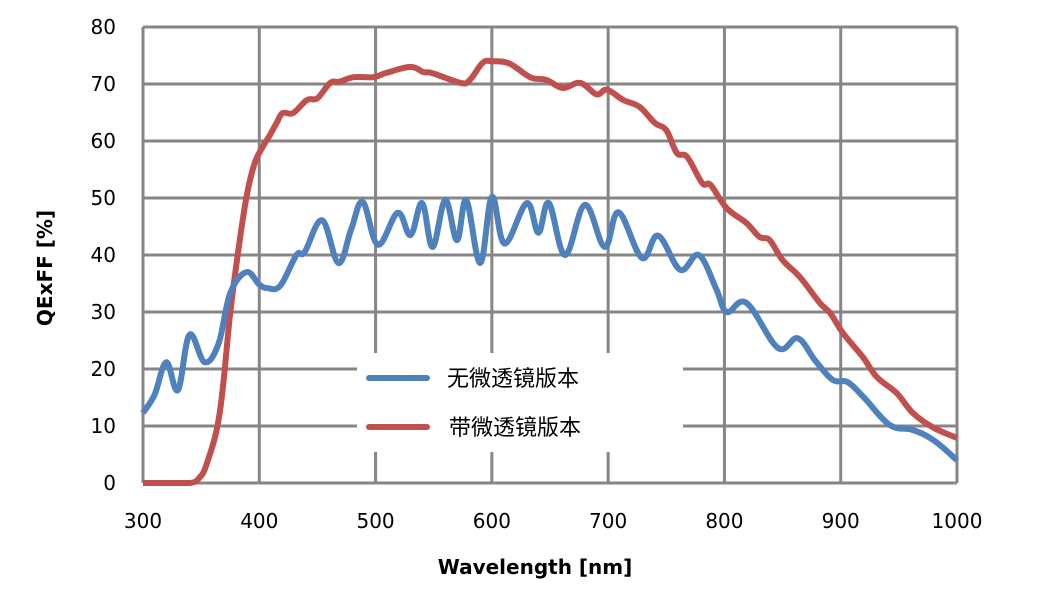 Image resolution: width=1055 pixels, height=592 pixels. Describe the element at coordinates (724, 521) in the screenshot. I see `x-tick-label: 800` at that location.